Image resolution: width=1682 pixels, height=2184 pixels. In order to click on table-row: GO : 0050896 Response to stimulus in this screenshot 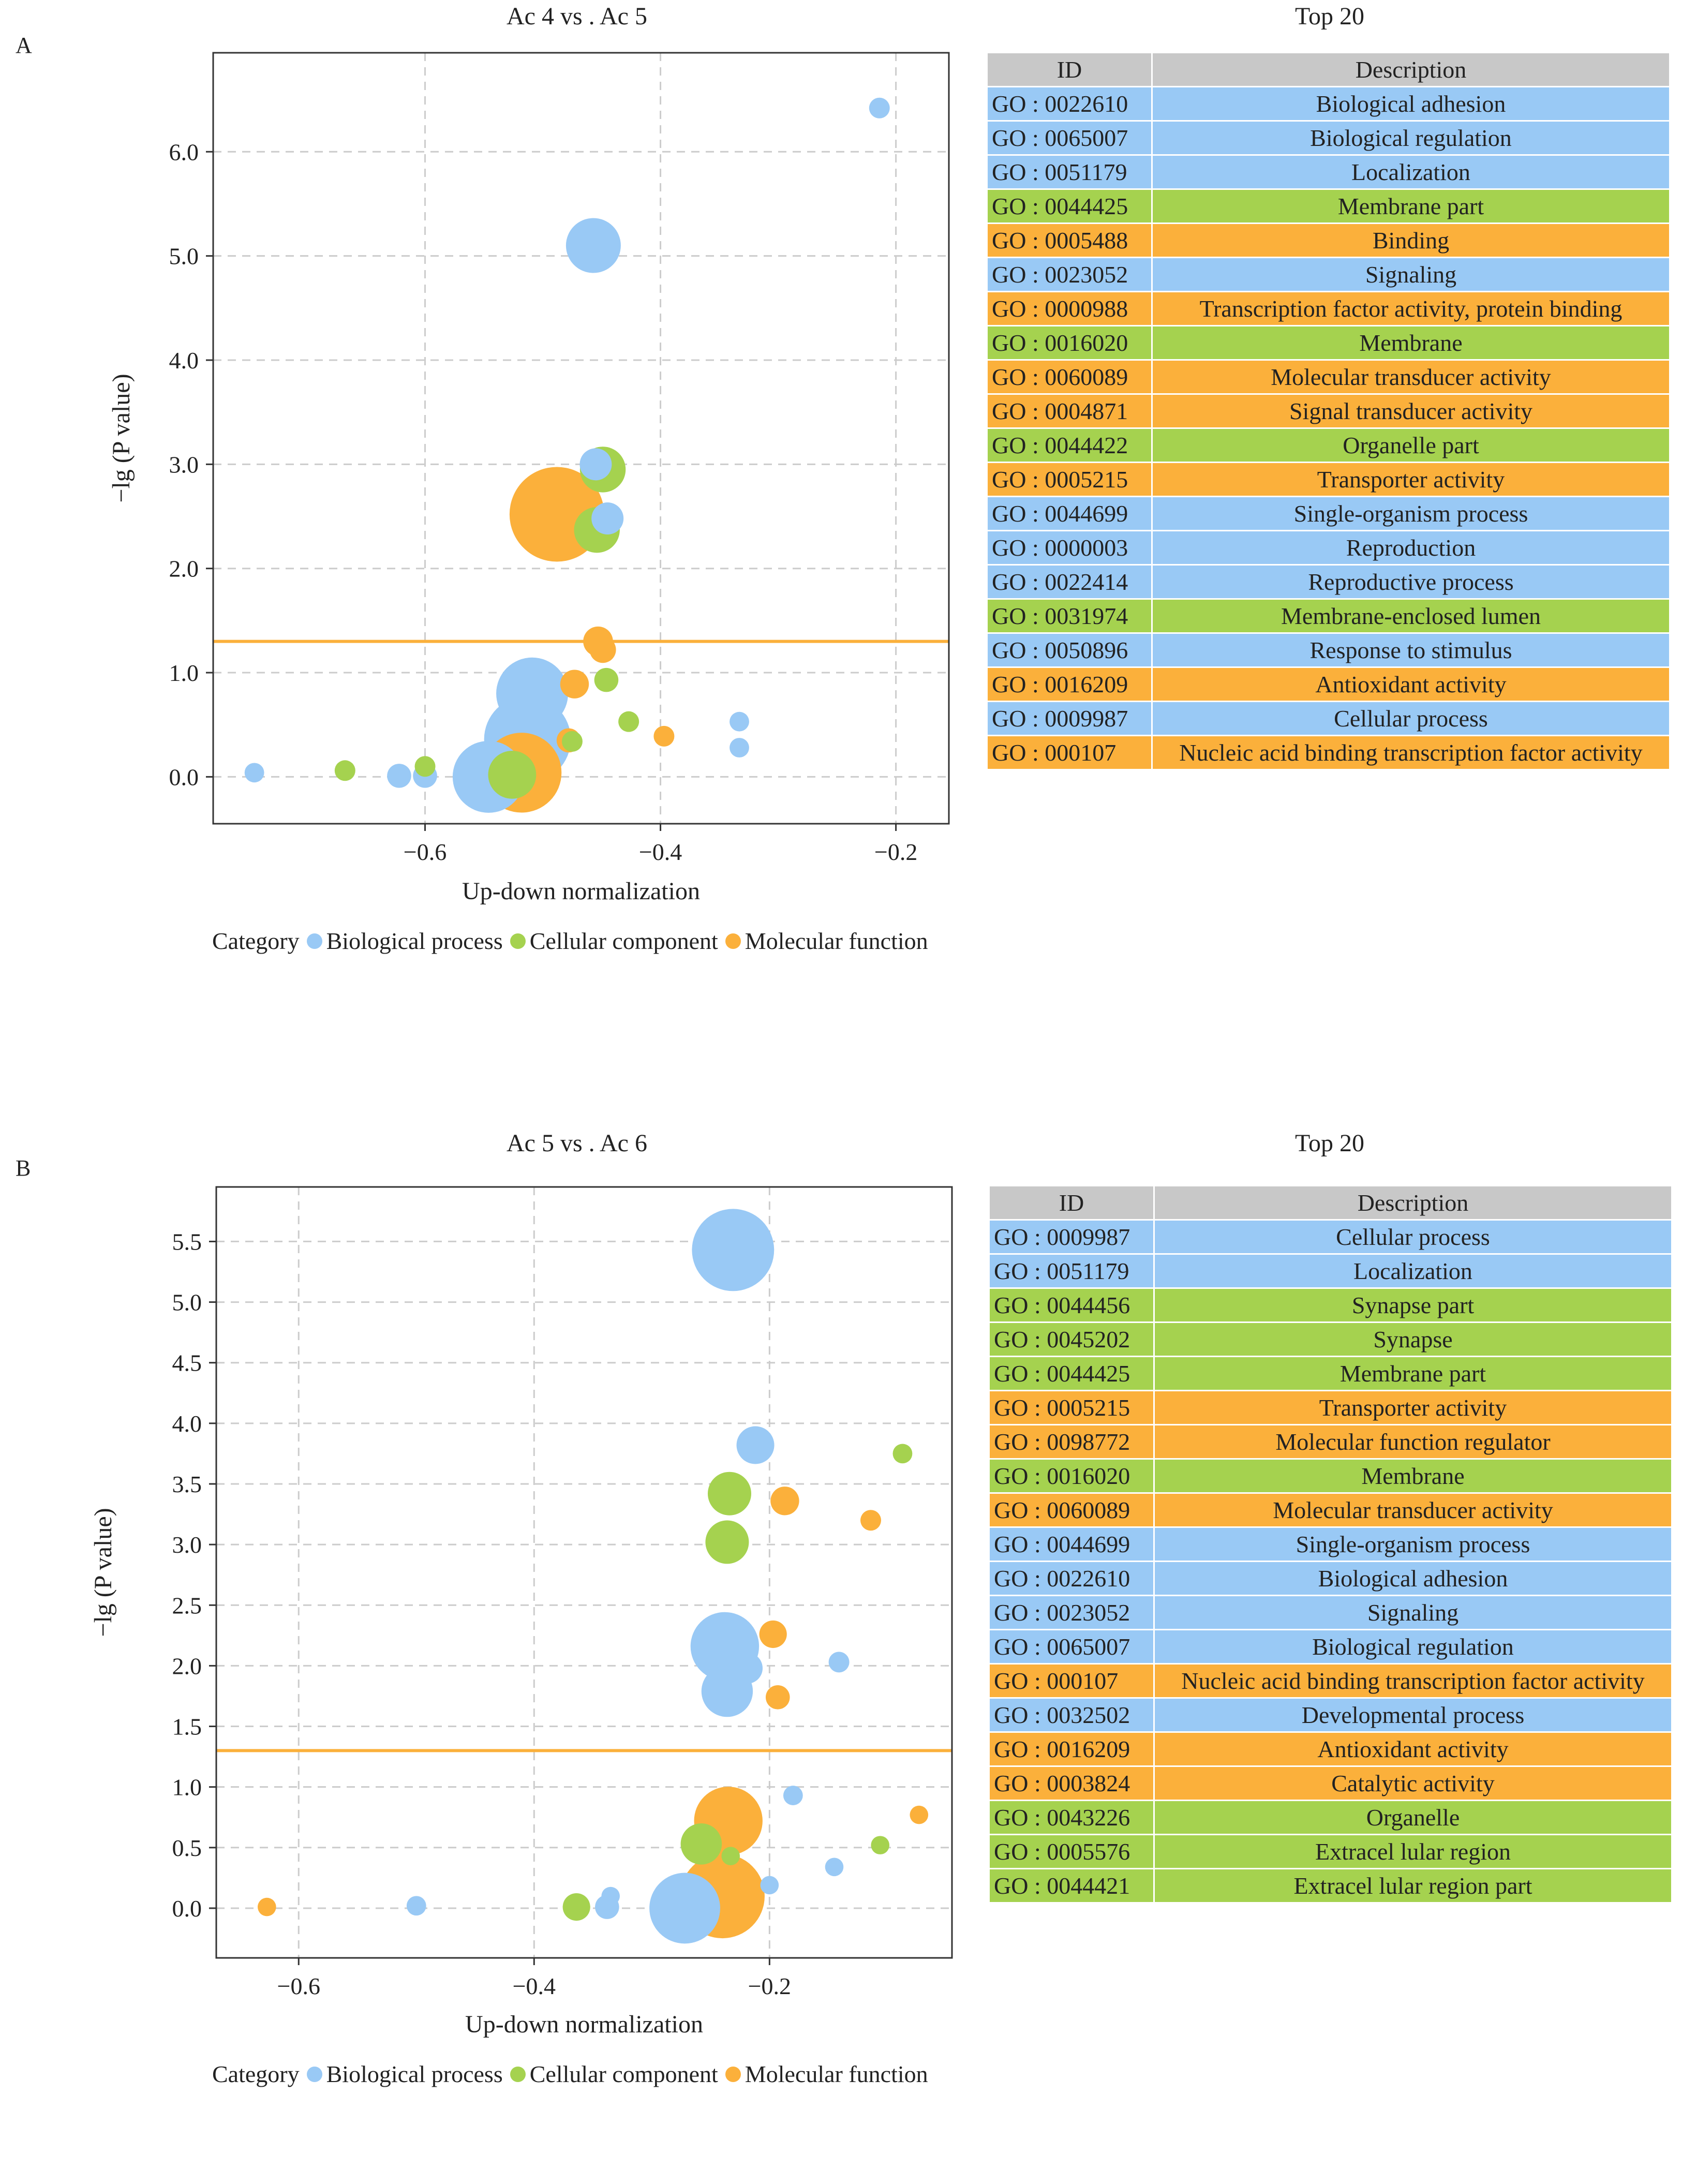, I will do `click(1328, 650)`.